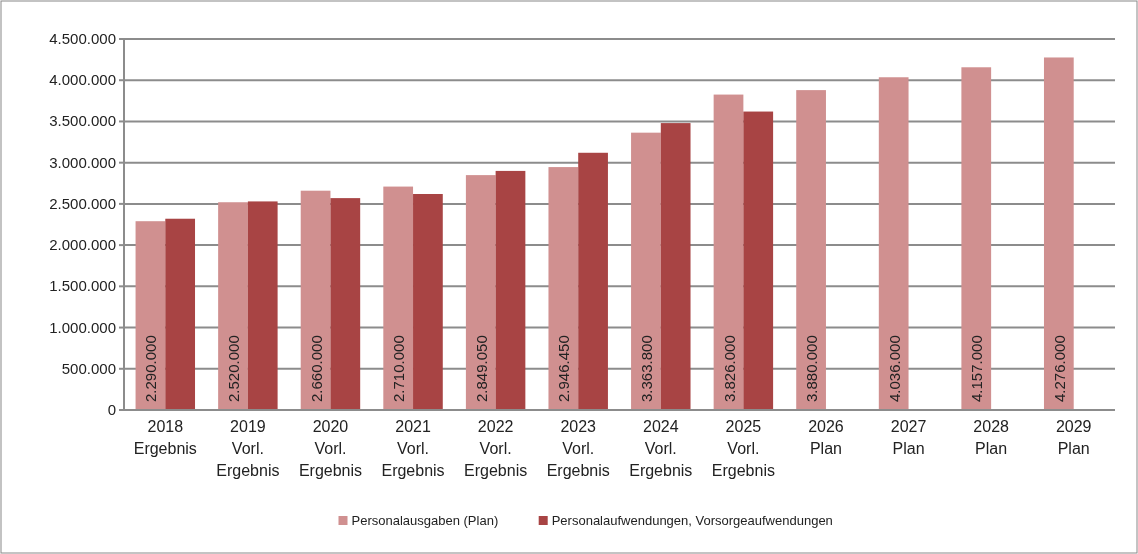  I want to click on data-label: 3.826.000, so click(729, 368).